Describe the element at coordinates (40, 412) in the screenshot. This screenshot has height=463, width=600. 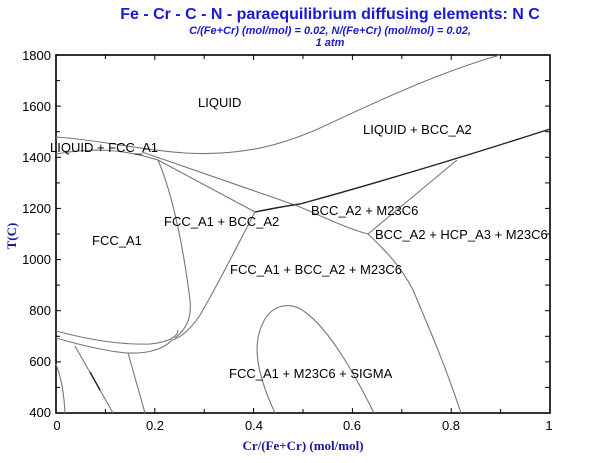
I see `svg-text: 400` at that location.